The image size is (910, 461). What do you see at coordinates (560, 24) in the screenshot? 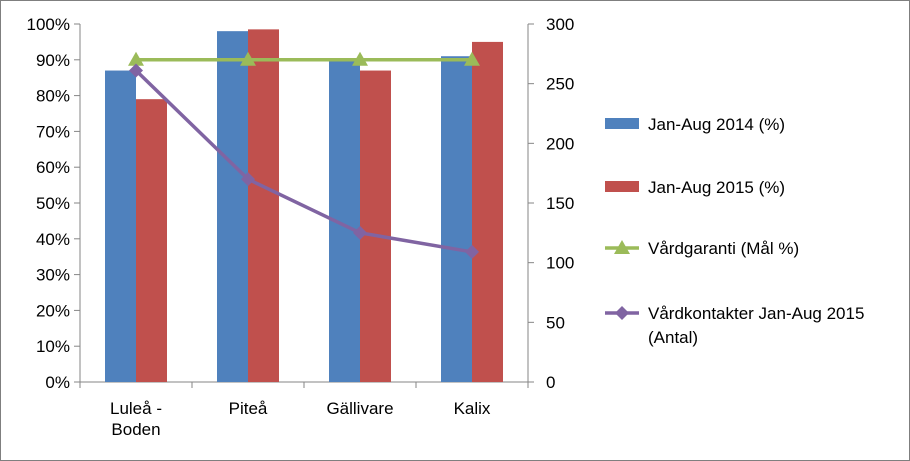
I see `right-tick-label: 300` at bounding box center [560, 24].